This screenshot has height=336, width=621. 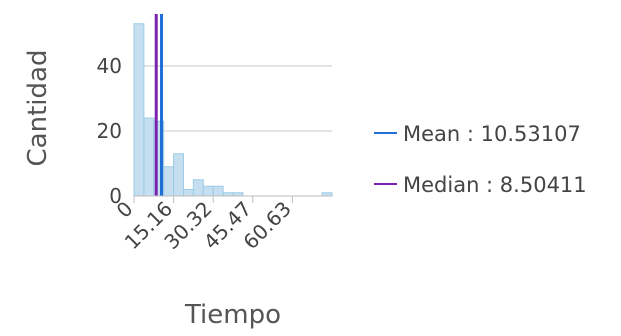 I want to click on axes, so click(x=232, y=199).